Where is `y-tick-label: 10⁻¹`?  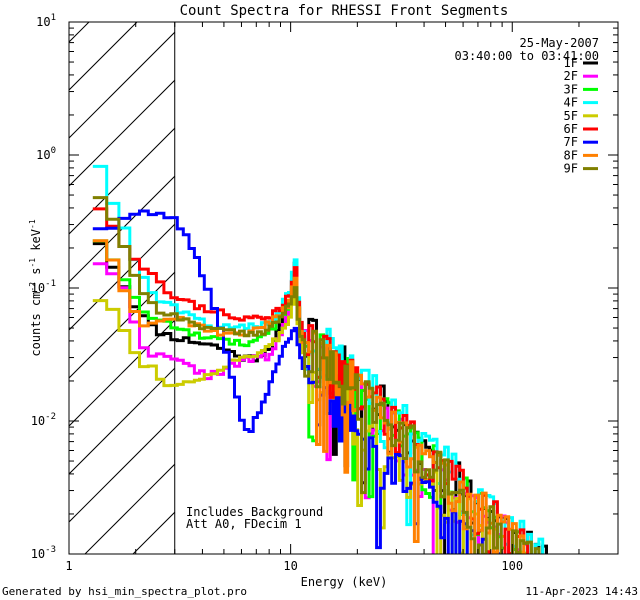 y-tick-label: 10⁻¹ is located at coordinates (43, 287).